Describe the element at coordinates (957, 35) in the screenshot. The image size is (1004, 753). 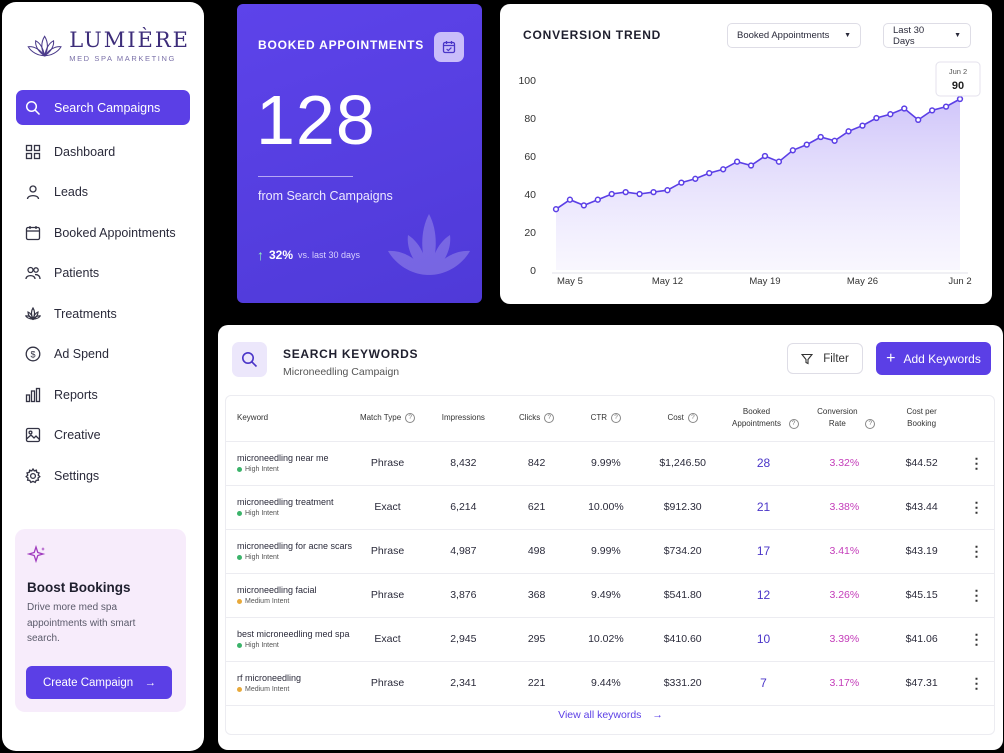
I see `caret-down-icon: ▼` at that location.